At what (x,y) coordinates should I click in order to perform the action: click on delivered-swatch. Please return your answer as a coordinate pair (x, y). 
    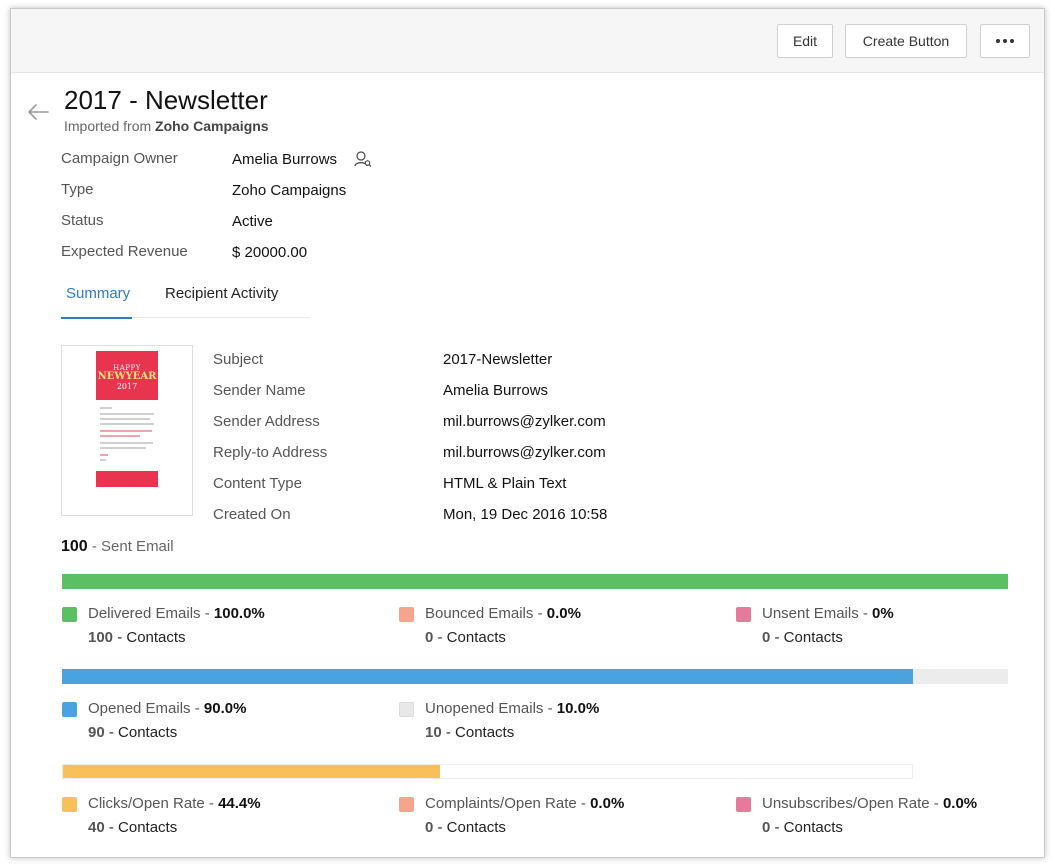
    Looking at the image, I should click on (69, 614).